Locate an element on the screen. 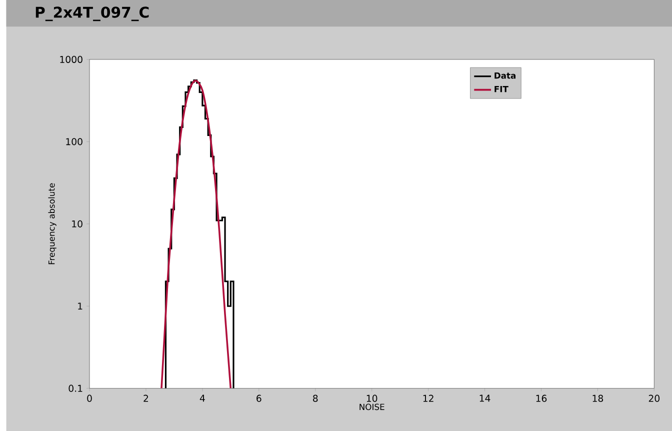  chart-title: P_2x4T_097_C is located at coordinates (92, 14).